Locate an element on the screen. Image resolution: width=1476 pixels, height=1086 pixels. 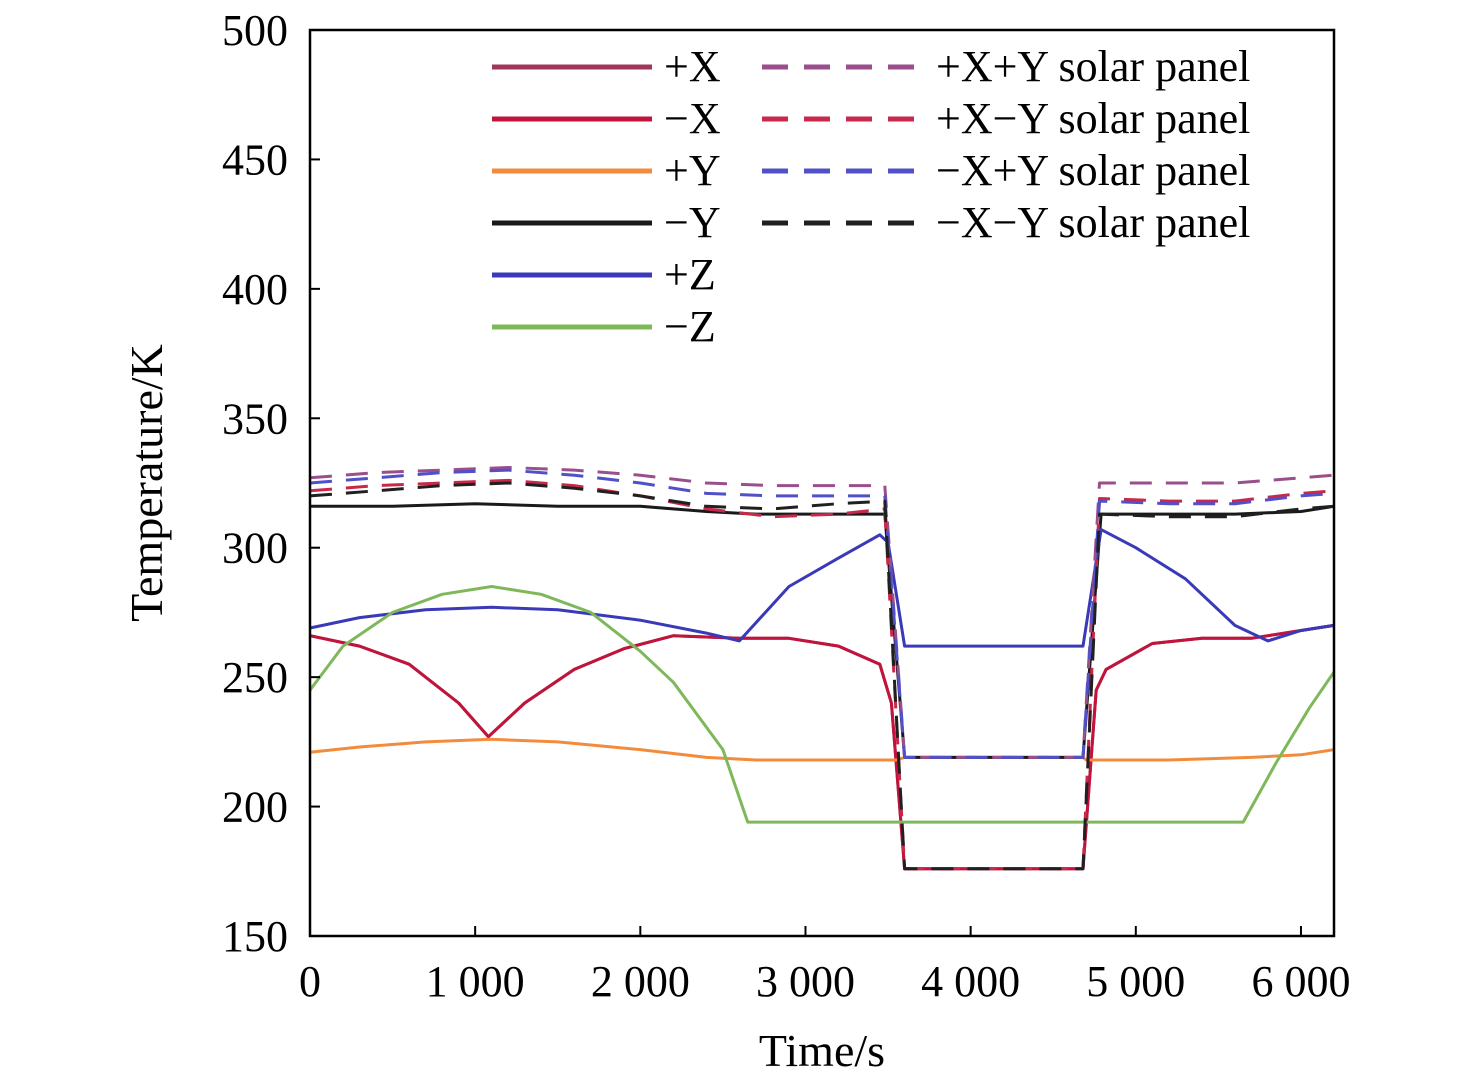
y-axis-title: Temperature/K is located at coordinates (146, 483).